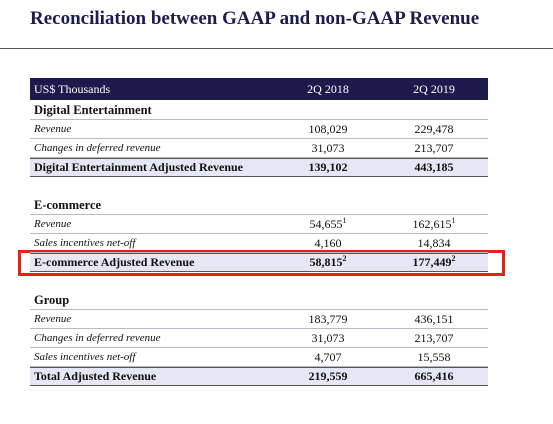  I want to click on value-cell: 15,558, so click(434, 357).